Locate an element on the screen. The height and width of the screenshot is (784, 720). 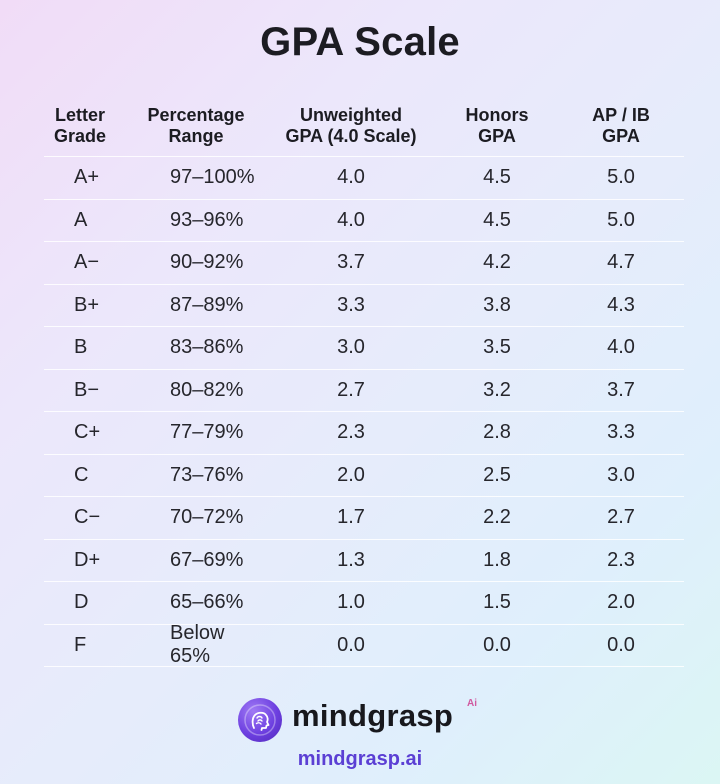
cell-letter-grade: A is located at coordinates (81, 219).